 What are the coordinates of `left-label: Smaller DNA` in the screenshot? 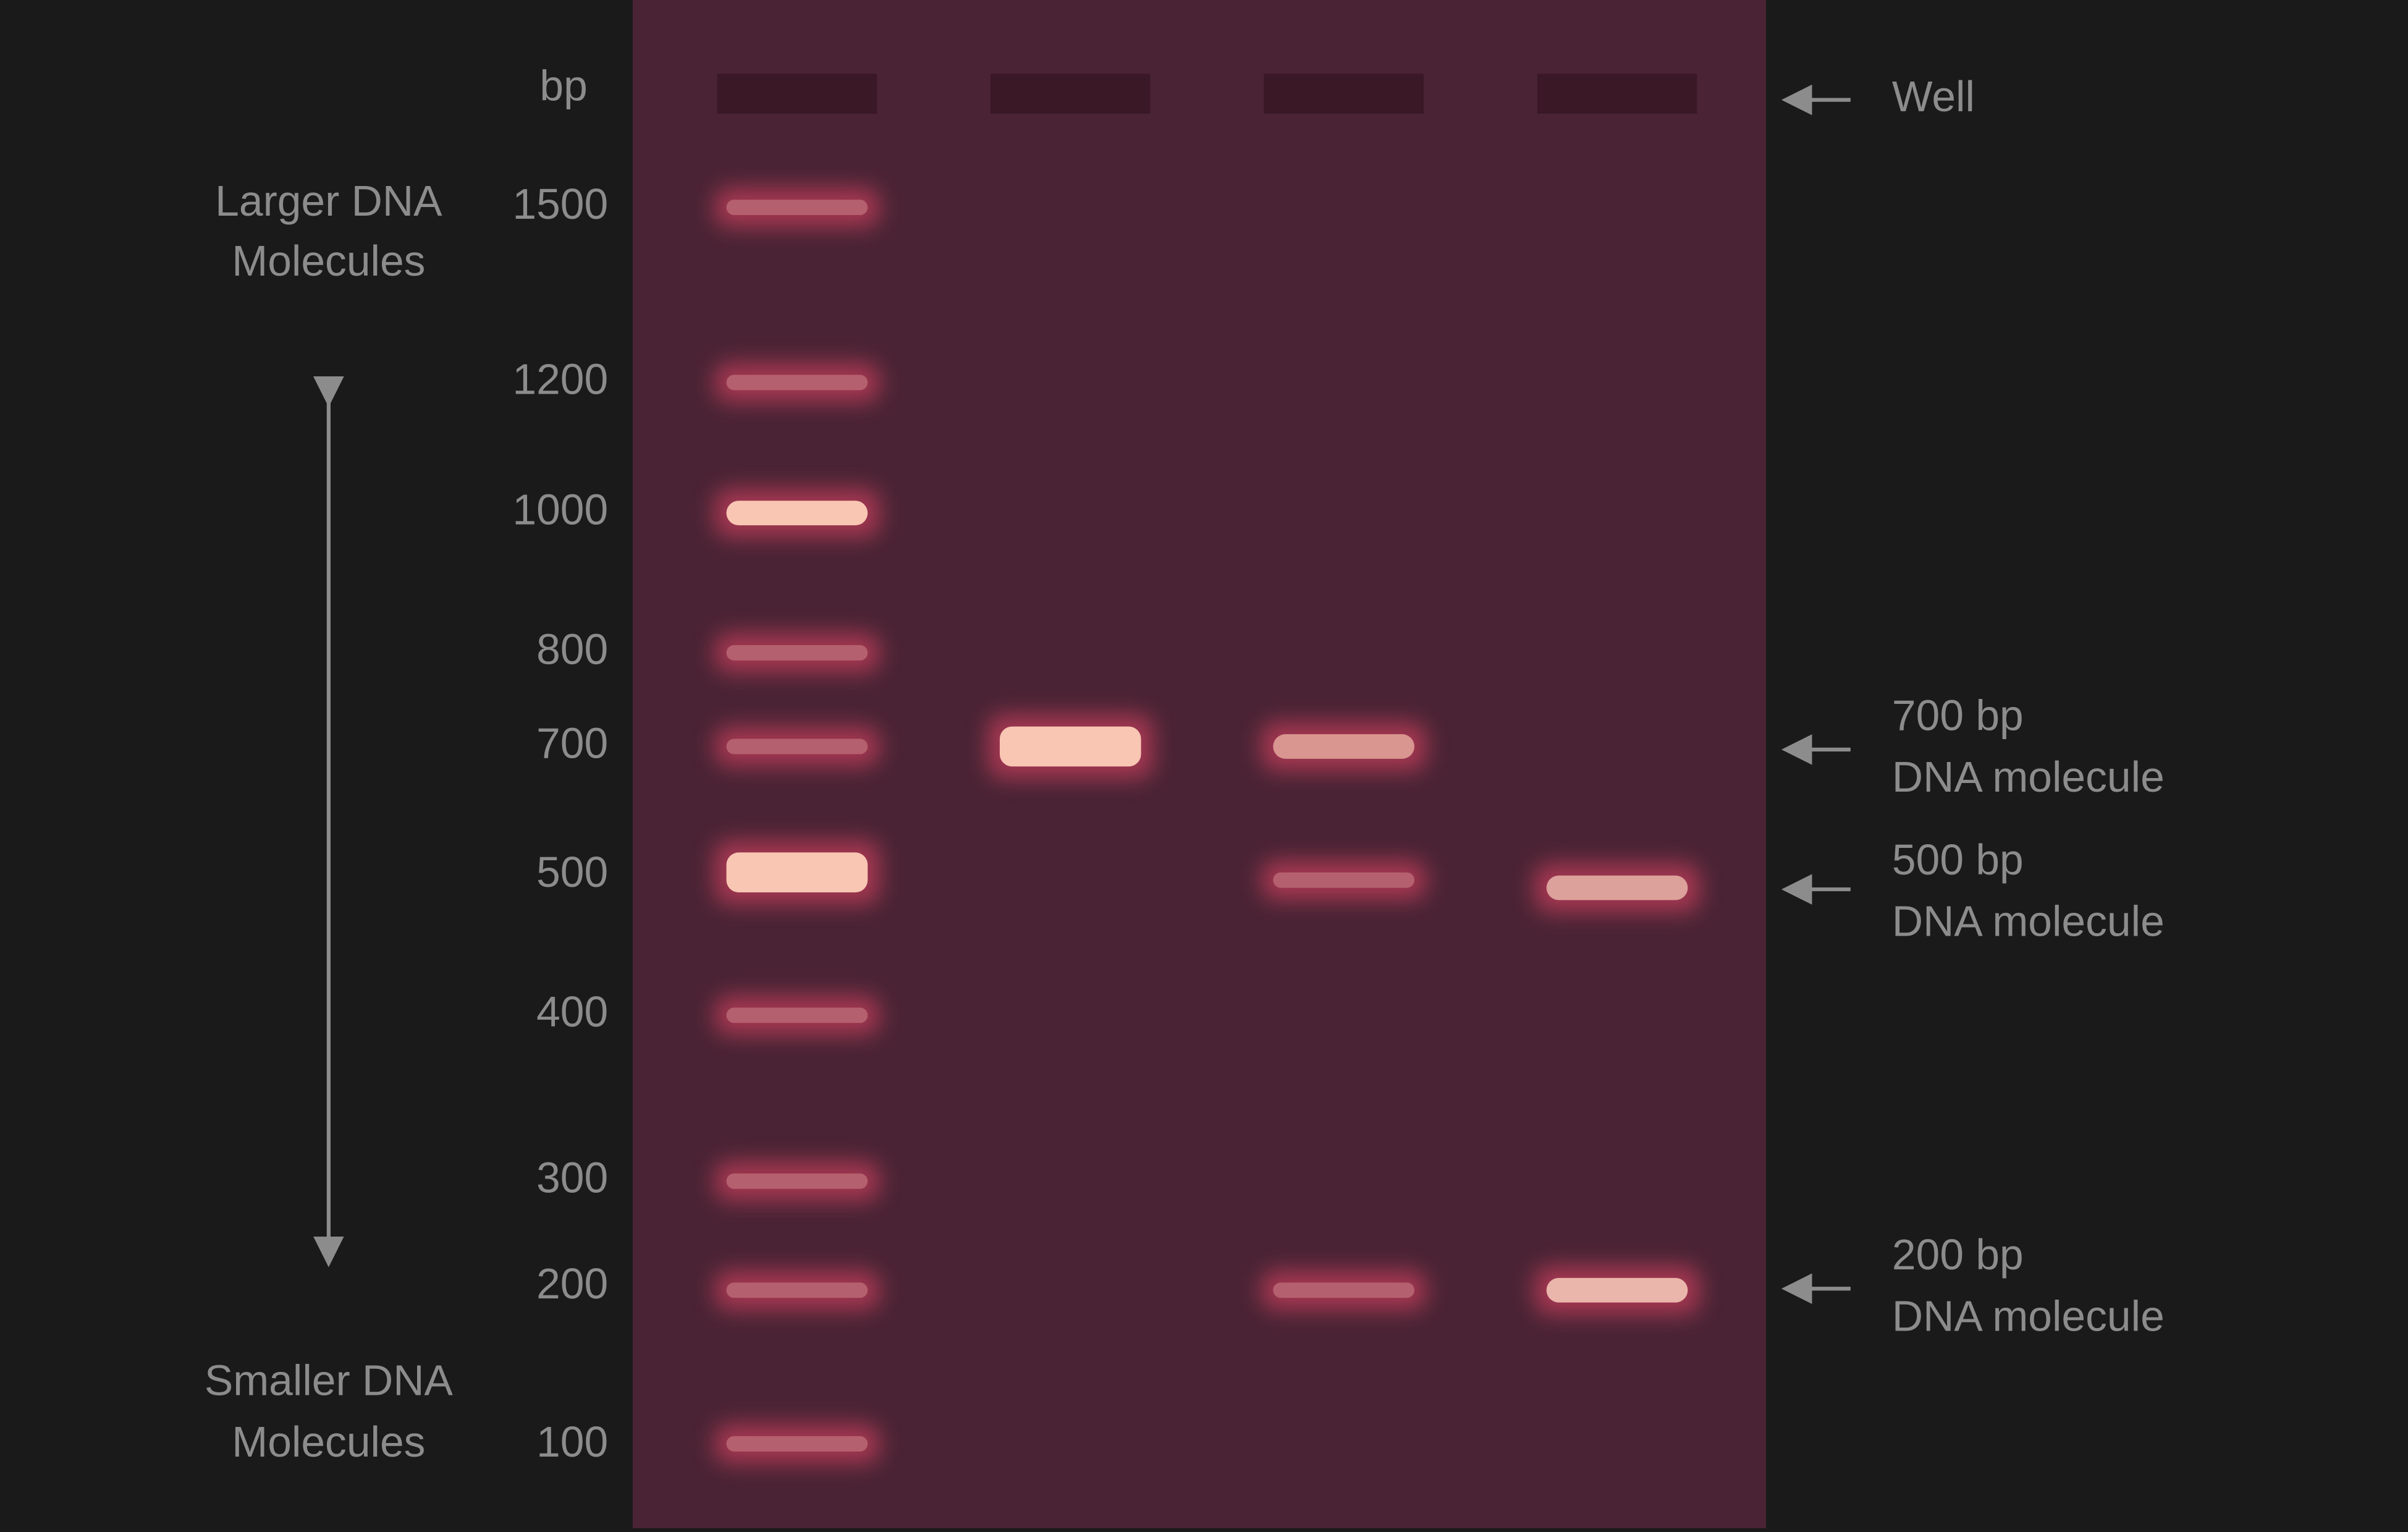 It's located at (329, 1380).